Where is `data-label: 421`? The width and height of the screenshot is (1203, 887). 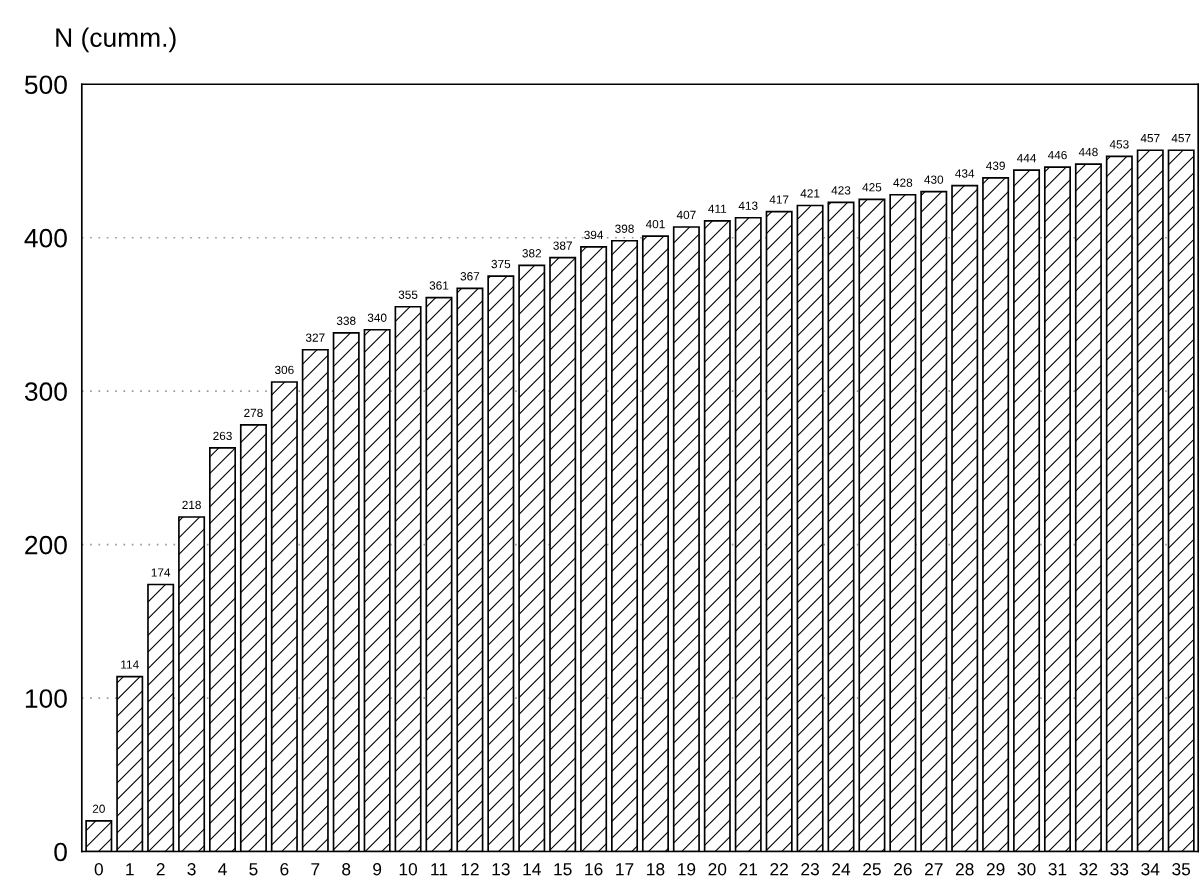
data-label: 421 is located at coordinates (810, 193).